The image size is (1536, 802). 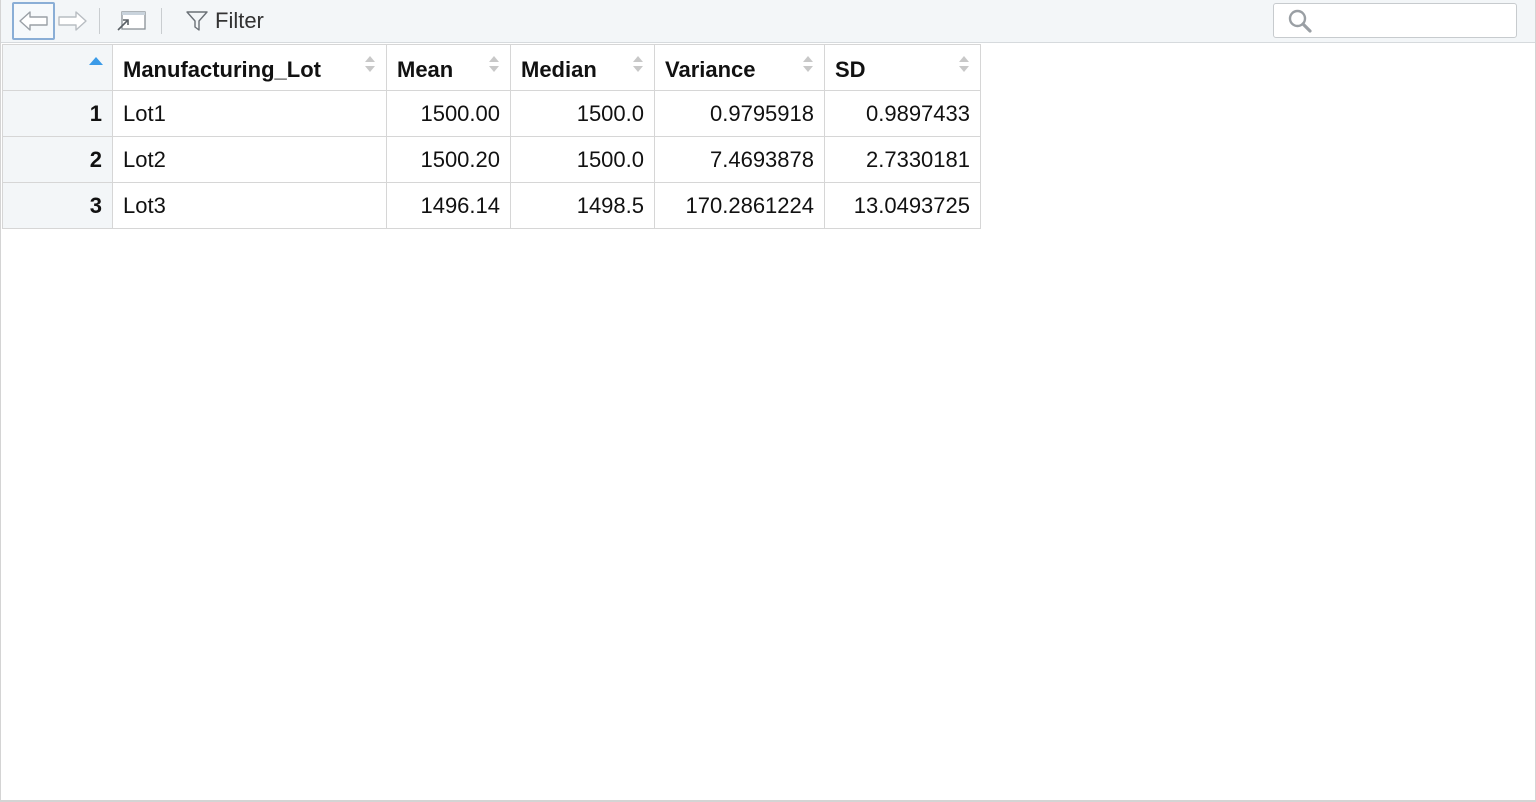 What do you see at coordinates (425, 69) in the screenshot?
I see `column-header-label: Mean` at bounding box center [425, 69].